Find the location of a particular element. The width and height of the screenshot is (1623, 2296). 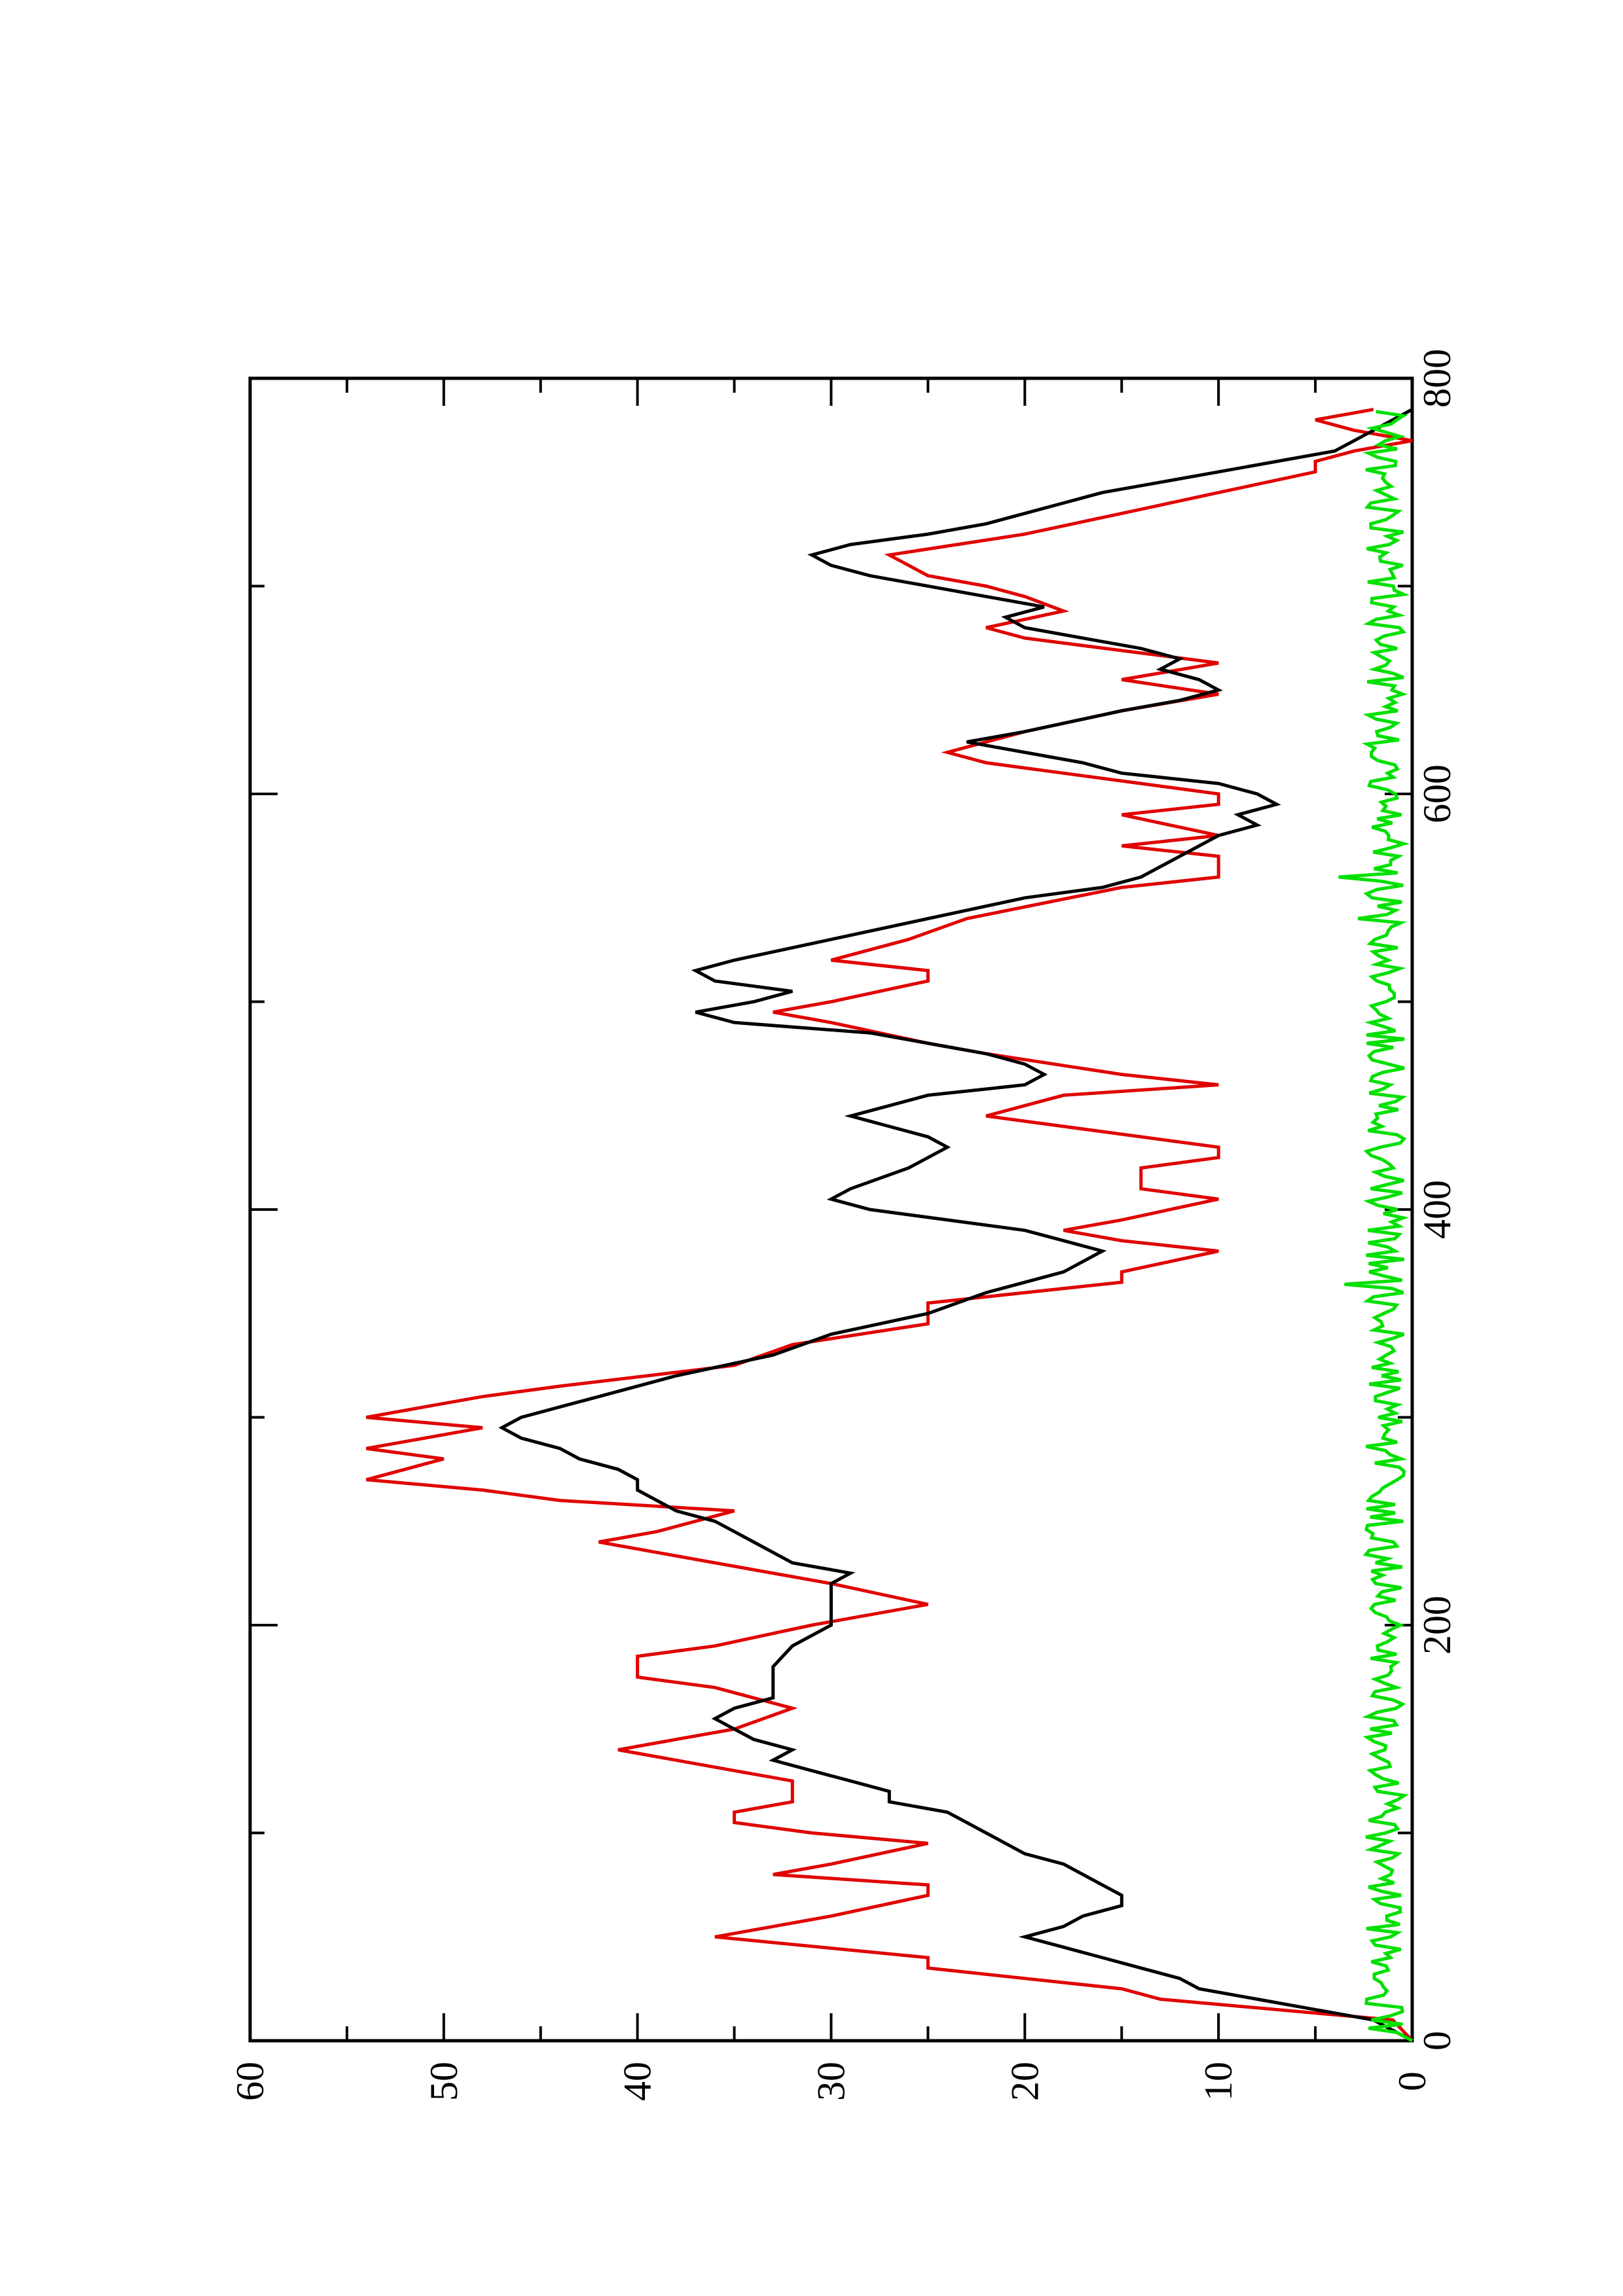

y-tick-label: 30 is located at coordinates (831, 2081).